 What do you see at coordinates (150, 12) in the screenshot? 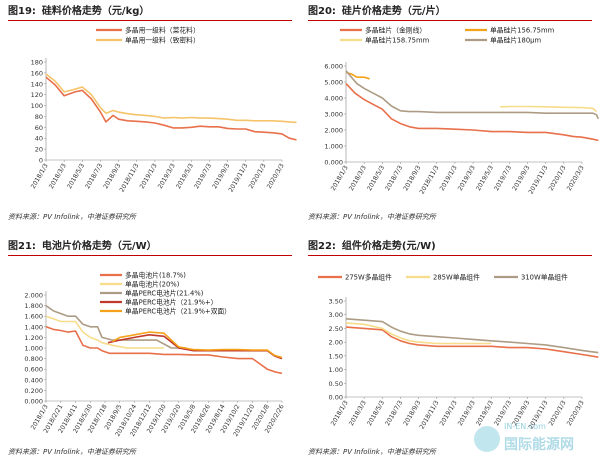
I see `chart-title: 图19: 硅料价格走势（元/kg）` at bounding box center [150, 12].